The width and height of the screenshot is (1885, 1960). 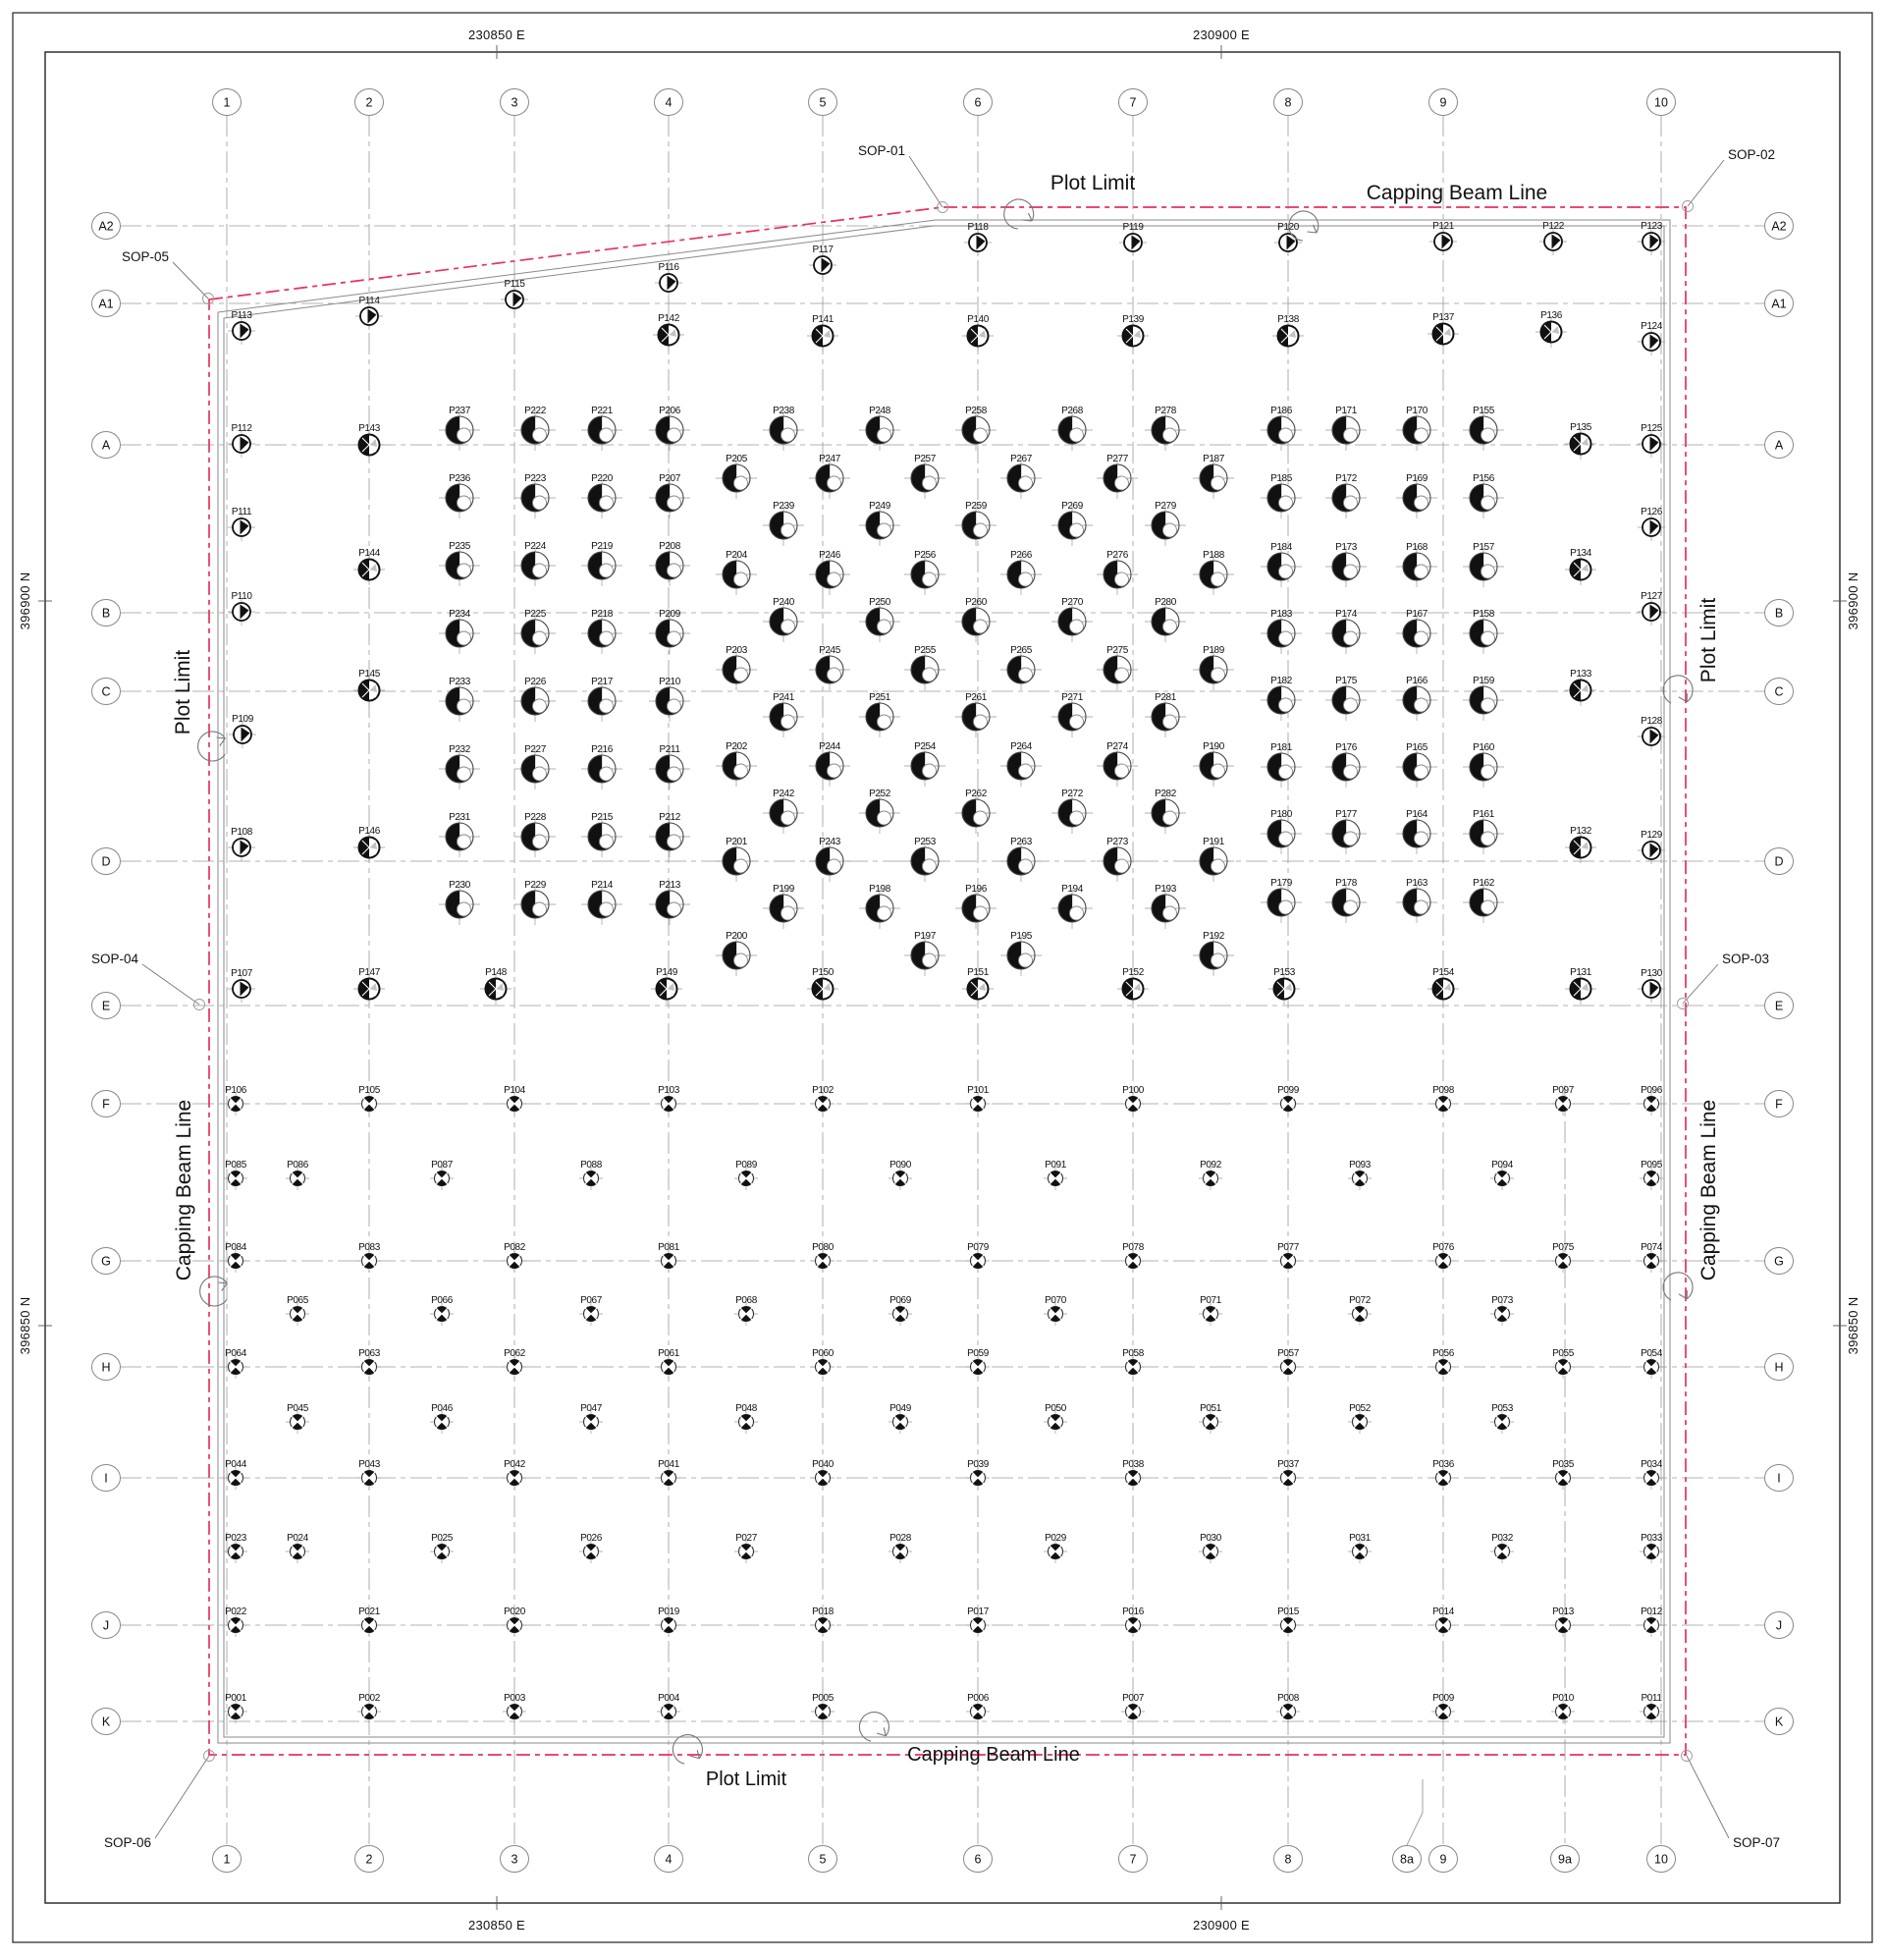 What do you see at coordinates (979, 1698) in the screenshot?
I see `pile-label: P006` at bounding box center [979, 1698].